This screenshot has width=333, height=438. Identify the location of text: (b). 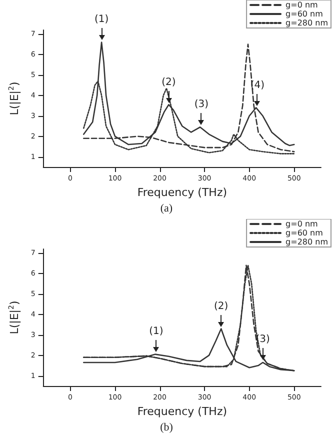
(167, 428).